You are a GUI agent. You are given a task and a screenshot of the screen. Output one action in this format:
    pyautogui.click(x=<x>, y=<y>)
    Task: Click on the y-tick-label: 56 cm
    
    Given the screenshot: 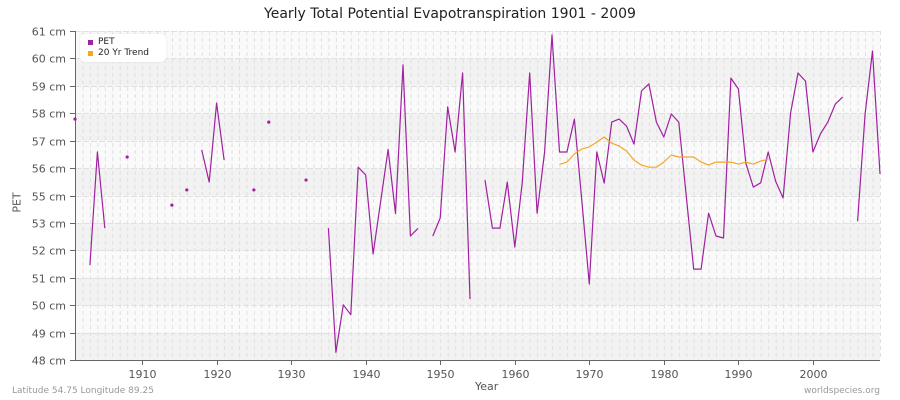 What is the action you would take?
    pyautogui.click(x=49, y=169)
    